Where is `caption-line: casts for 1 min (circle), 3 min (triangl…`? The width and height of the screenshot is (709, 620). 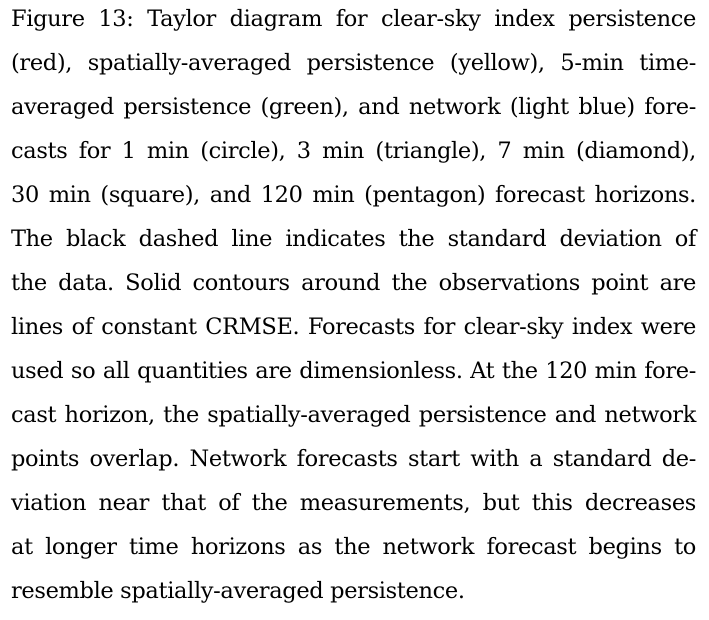
caption-line: casts for 1 min (circle), 3 min (triangl… is located at coordinates (353, 151).